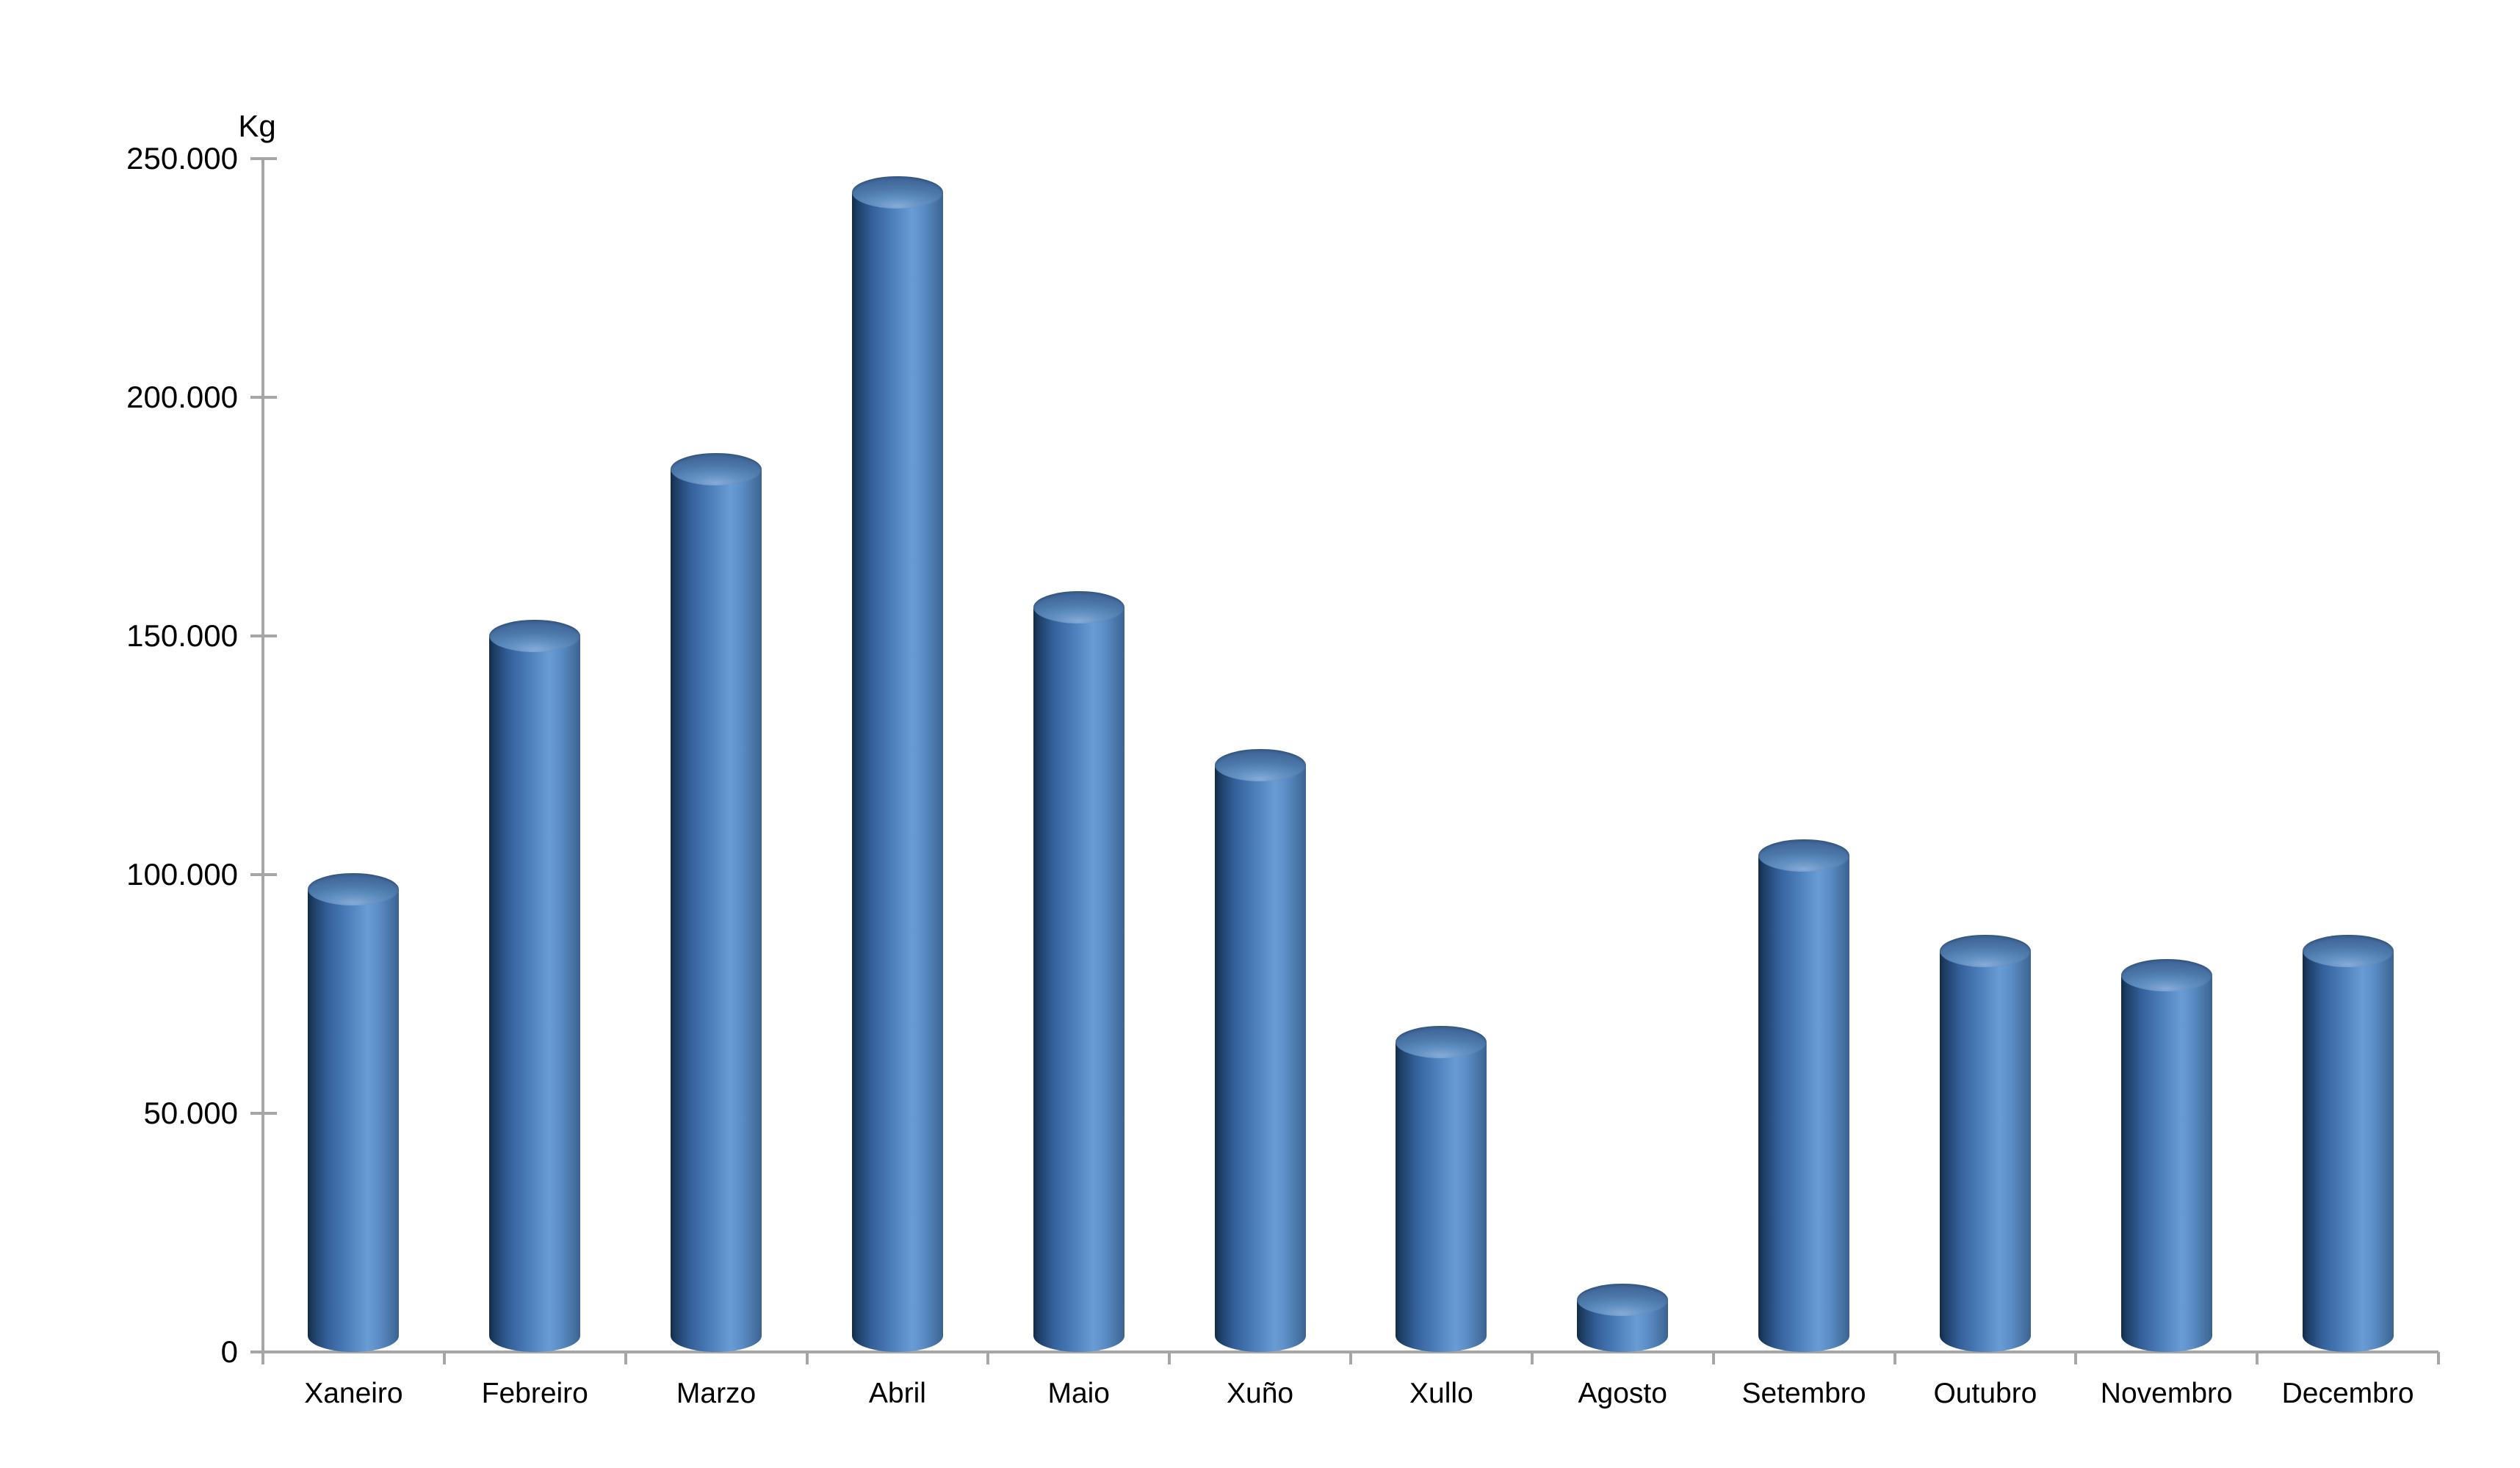 The image size is (2520, 1468). What do you see at coordinates (354, 888) in the screenshot?
I see `bar-top-xaneiro` at bounding box center [354, 888].